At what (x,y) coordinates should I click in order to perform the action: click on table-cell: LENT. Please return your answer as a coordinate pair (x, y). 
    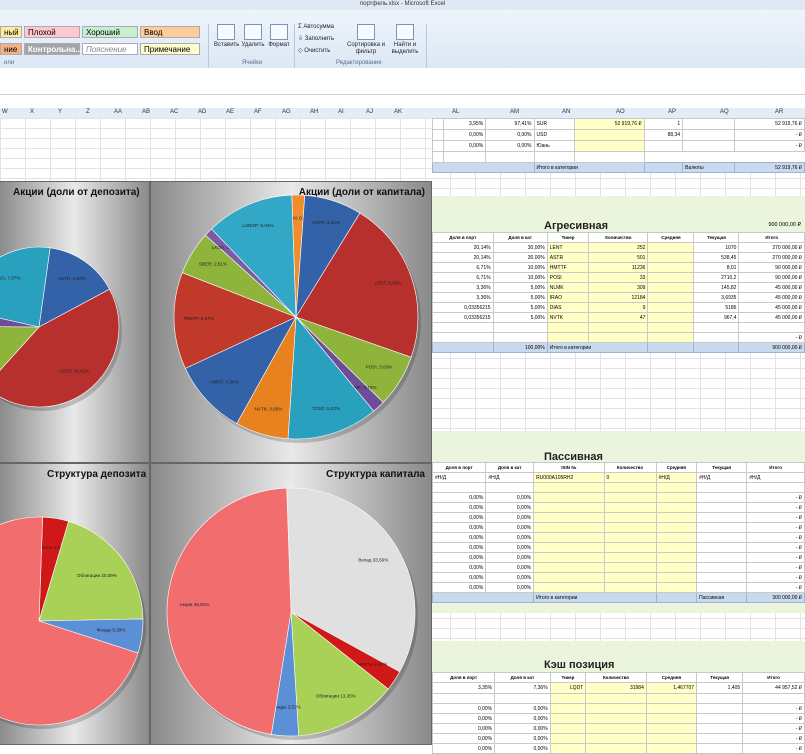
    Looking at the image, I should click on (568, 247).